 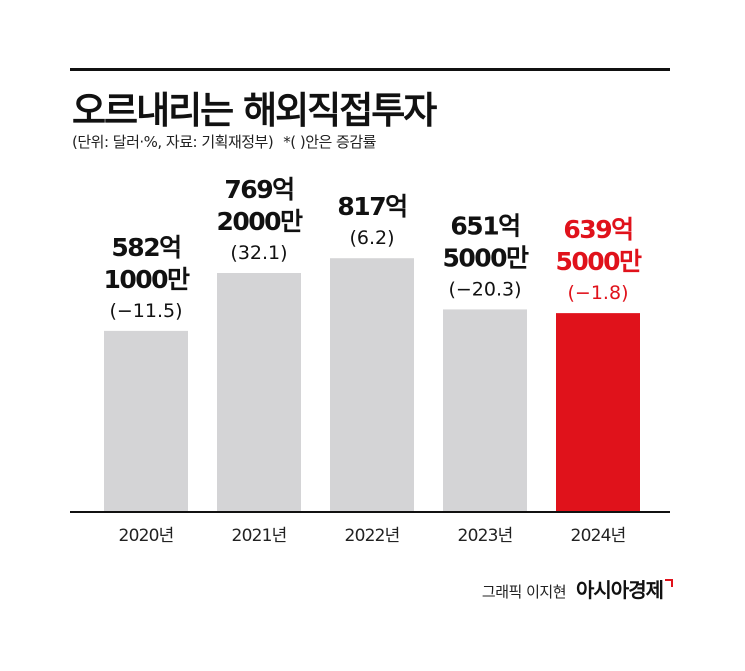 I want to click on brand-name: 아시아경제, so click(x=620, y=590).